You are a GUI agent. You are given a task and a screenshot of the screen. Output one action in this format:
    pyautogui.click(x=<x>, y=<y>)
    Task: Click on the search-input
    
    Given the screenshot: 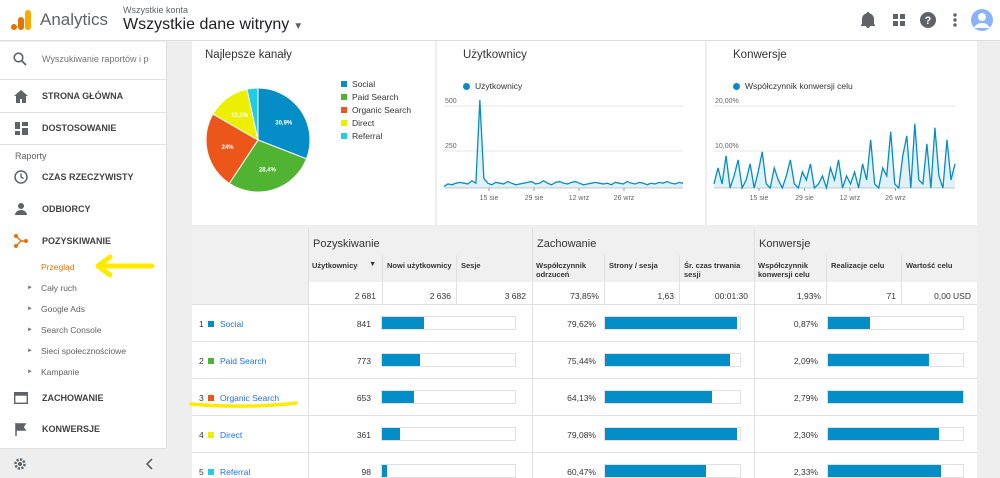 What is the action you would take?
    pyautogui.click(x=97, y=59)
    